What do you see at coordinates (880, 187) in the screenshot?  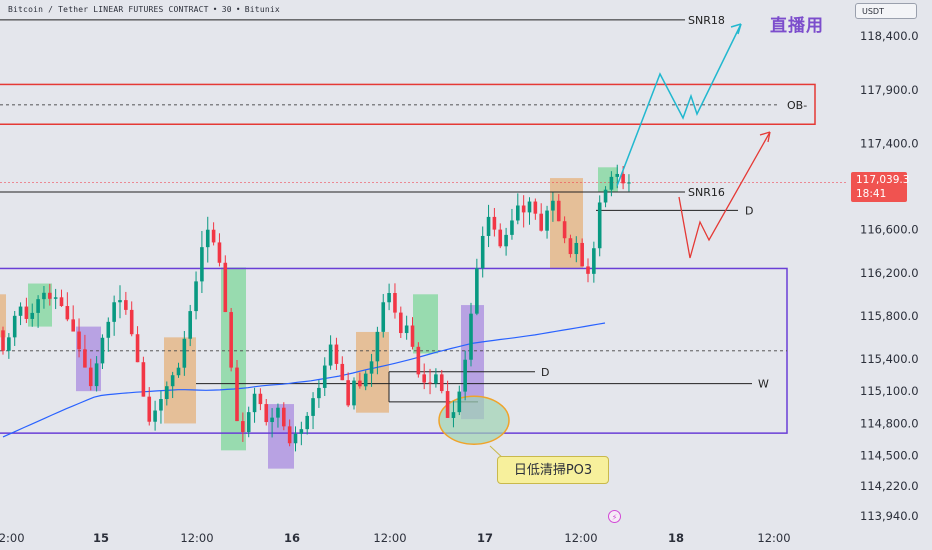 I see `current-price-tag: 117,039.3 18:41` at bounding box center [880, 187].